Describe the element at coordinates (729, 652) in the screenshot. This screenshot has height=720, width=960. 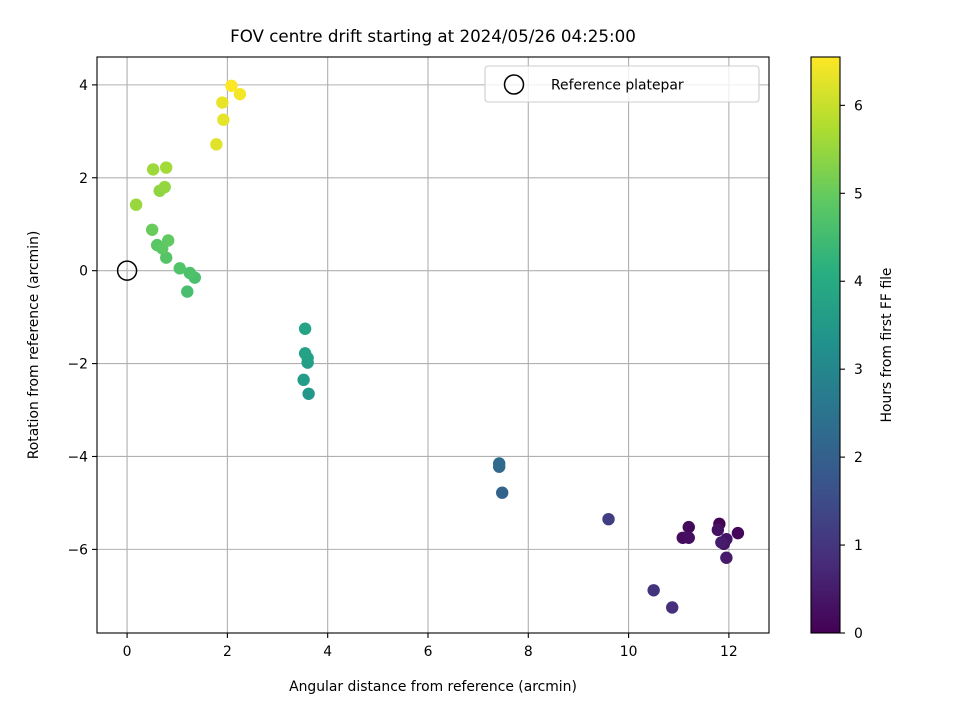
I see `x-tick-label: 12` at that location.